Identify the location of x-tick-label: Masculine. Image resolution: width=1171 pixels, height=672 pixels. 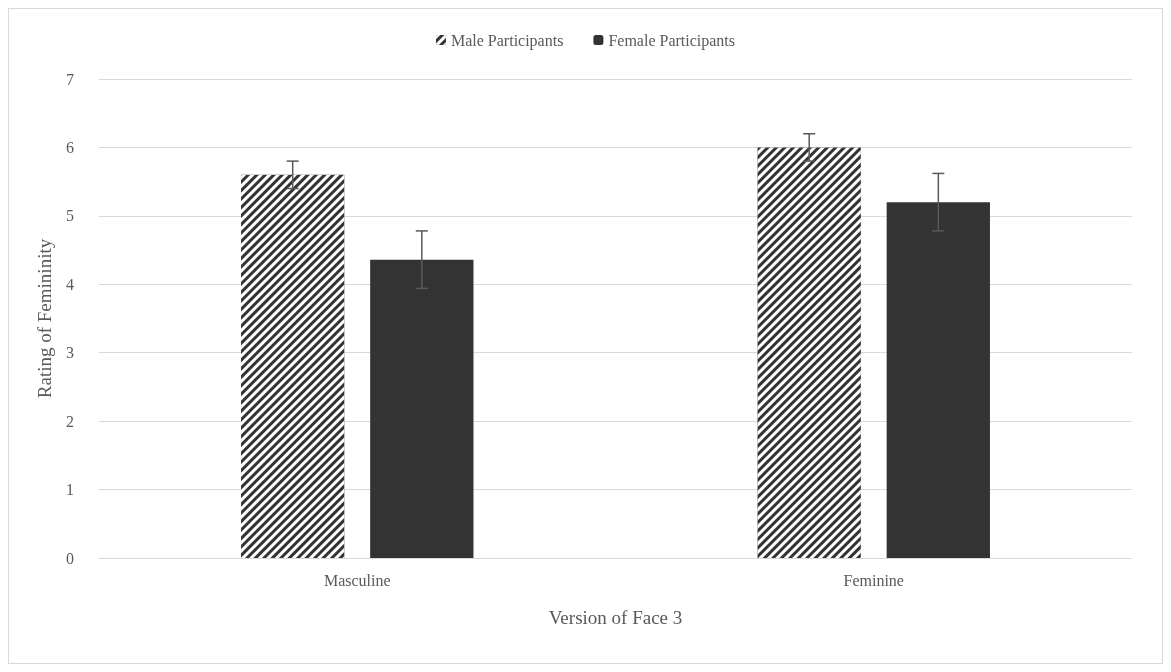
(357, 580).